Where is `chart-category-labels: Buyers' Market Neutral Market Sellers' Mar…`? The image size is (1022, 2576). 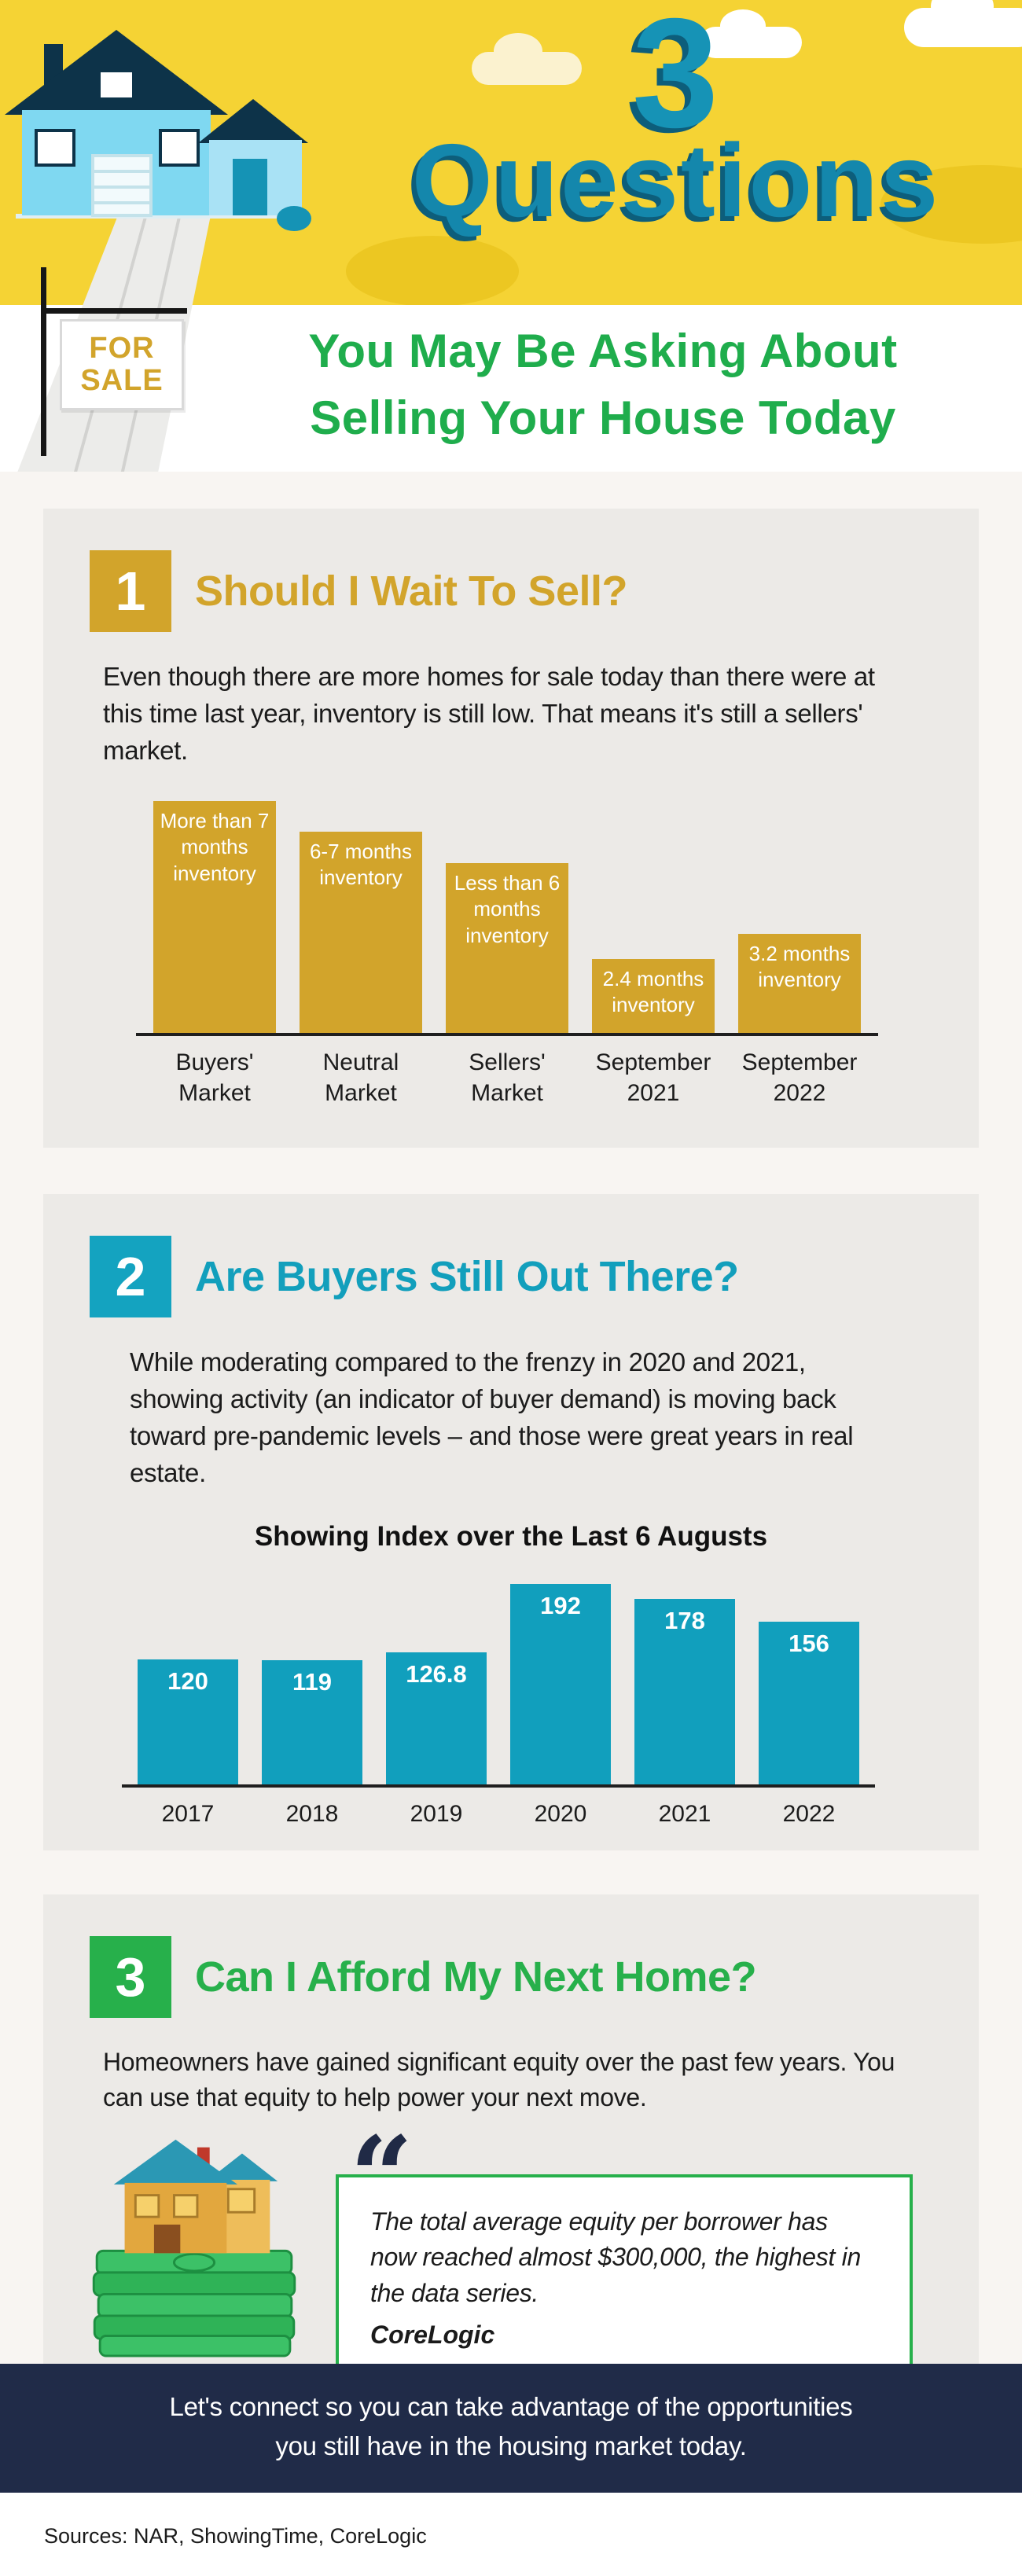 chart-category-labels: Buyers' Market Neutral Market Sellers' Mar… is located at coordinates (507, 1077).